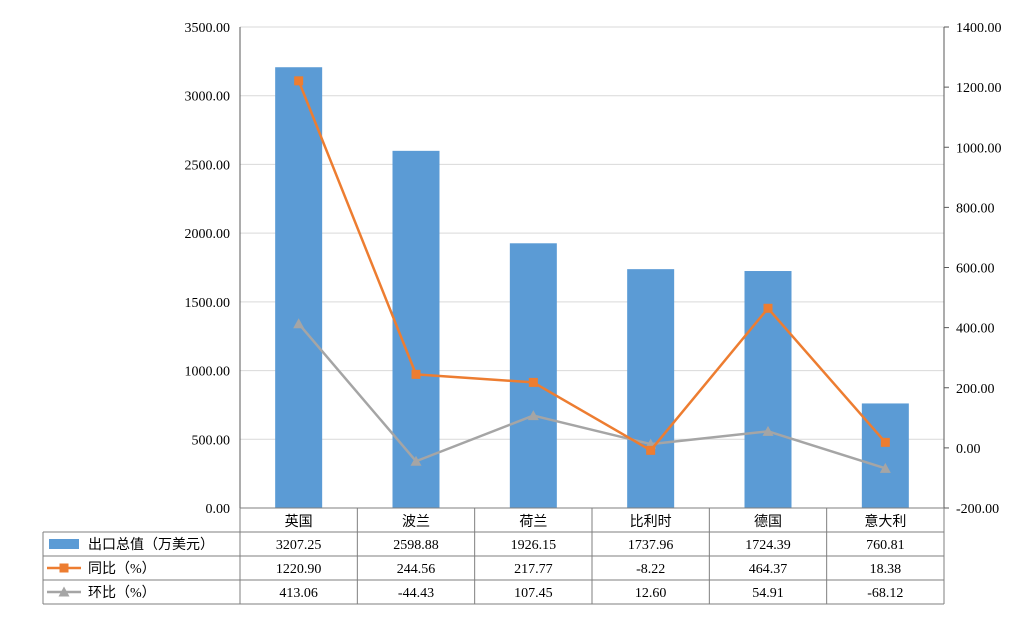 This screenshot has height=635, width=1029. What do you see at coordinates (122, 593) in the screenshot?
I see `series-name: 环比（%）` at bounding box center [122, 593].